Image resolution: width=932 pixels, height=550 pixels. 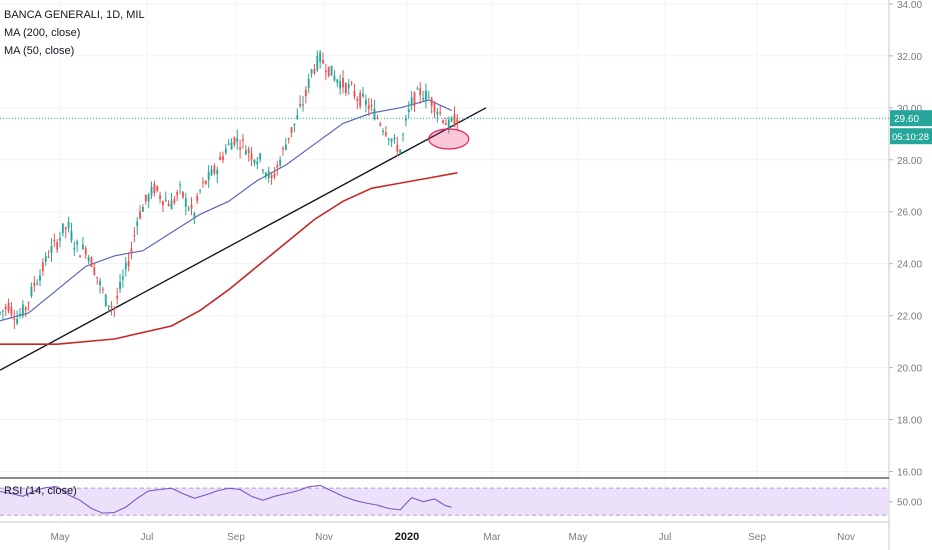 What do you see at coordinates (324, 537) in the screenshot?
I see `time-tick-label: Nov` at bounding box center [324, 537].